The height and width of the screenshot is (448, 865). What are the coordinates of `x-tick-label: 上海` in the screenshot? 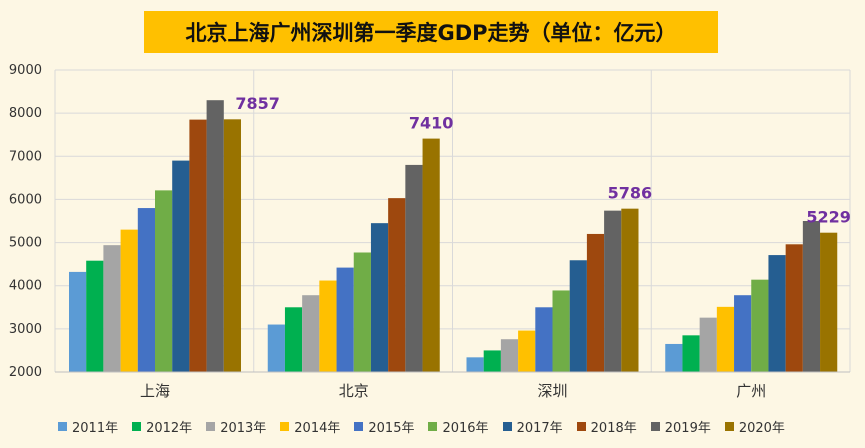 It's located at (155, 391).